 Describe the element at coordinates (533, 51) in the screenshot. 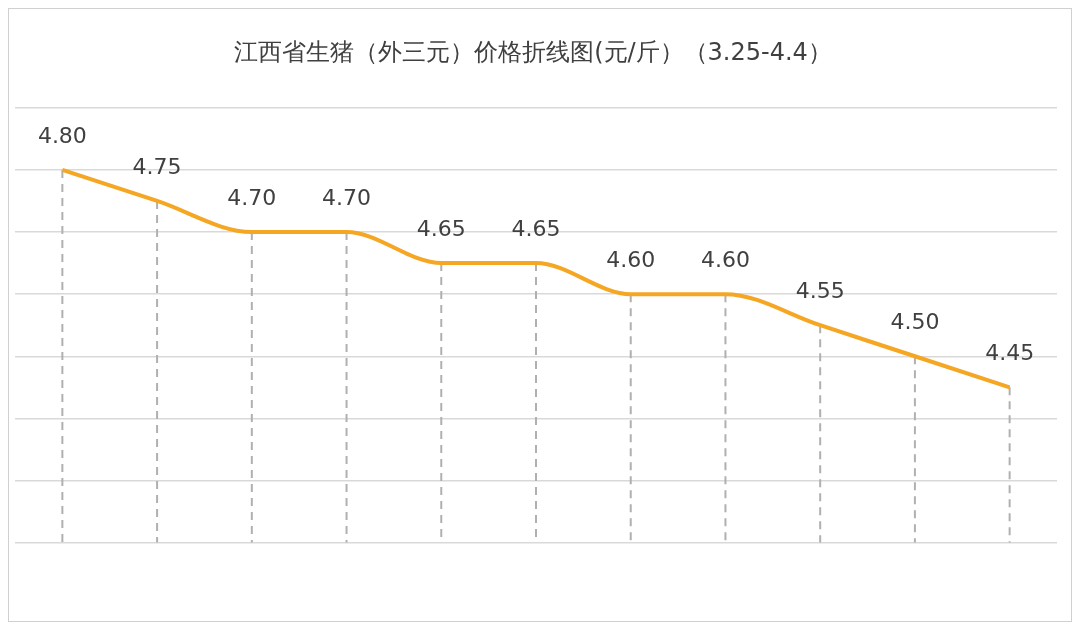

I see `chart-title: 江西省生猪（外三元）价格折线图(元/斤）（3.25-4.4）` at that location.